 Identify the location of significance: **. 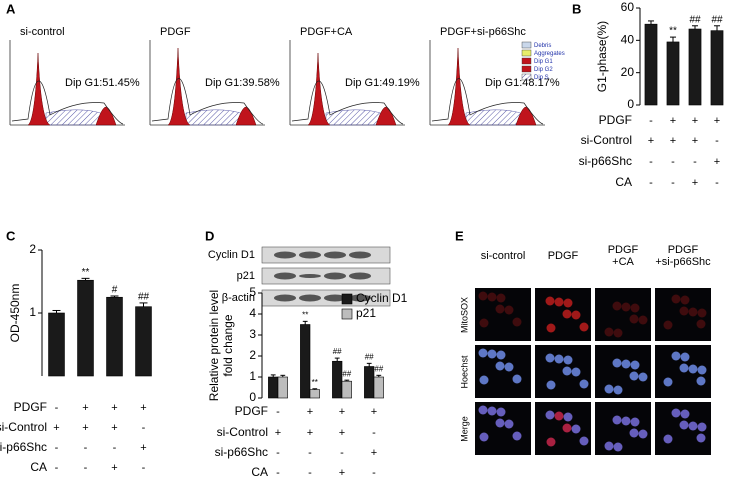
(305, 314).